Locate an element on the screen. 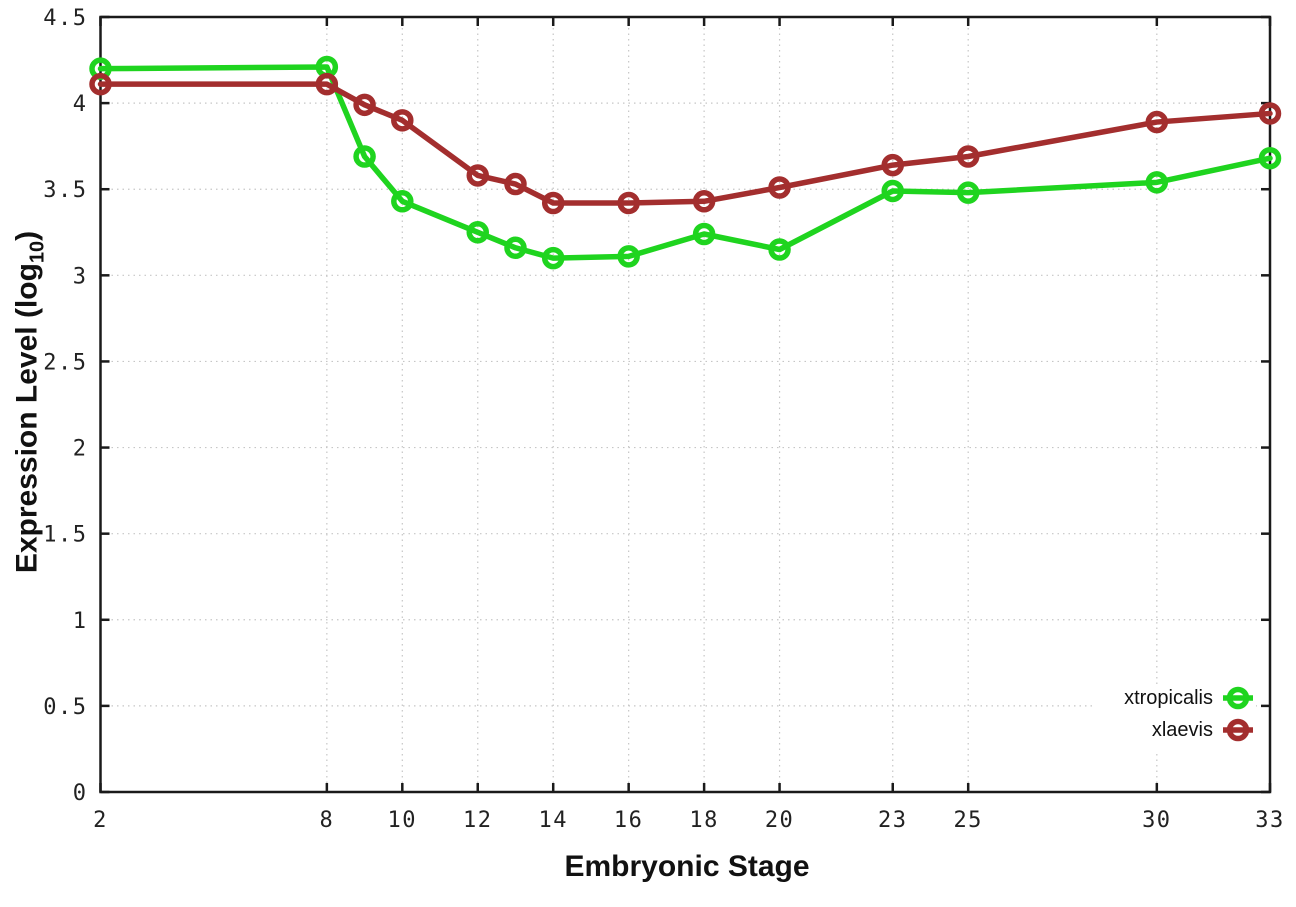 The width and height of the screenshot is (1296, 907). x-tick-label-20: 20 is located at coordinates (780, 820).